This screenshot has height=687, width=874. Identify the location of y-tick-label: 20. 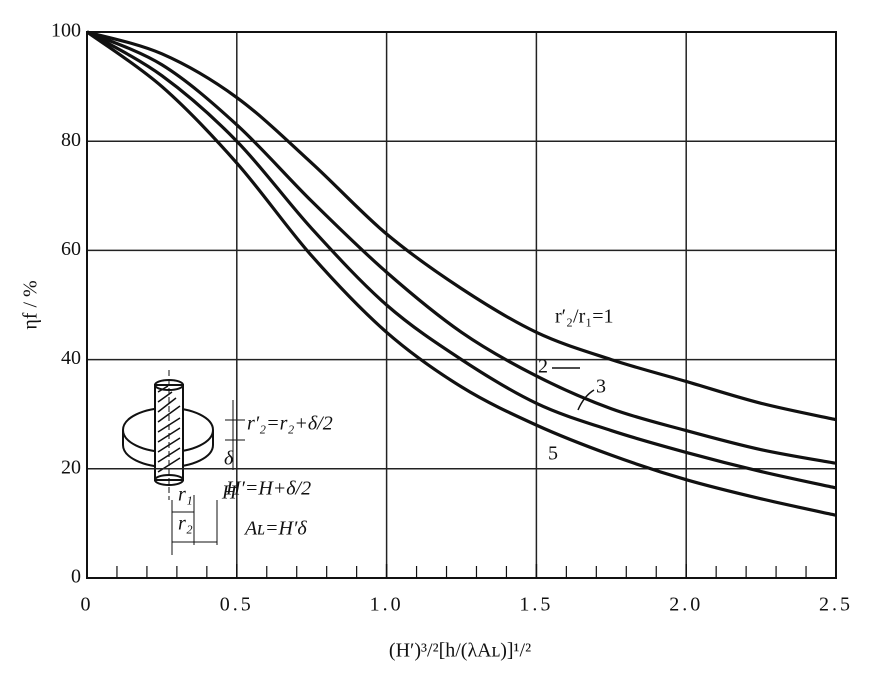
(71, 467).